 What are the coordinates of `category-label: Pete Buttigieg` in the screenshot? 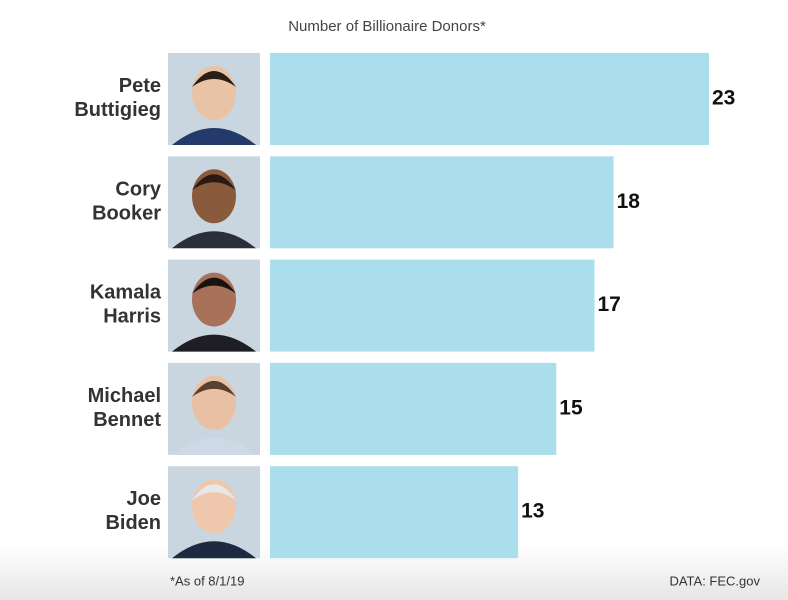 It's located at (117, 98).